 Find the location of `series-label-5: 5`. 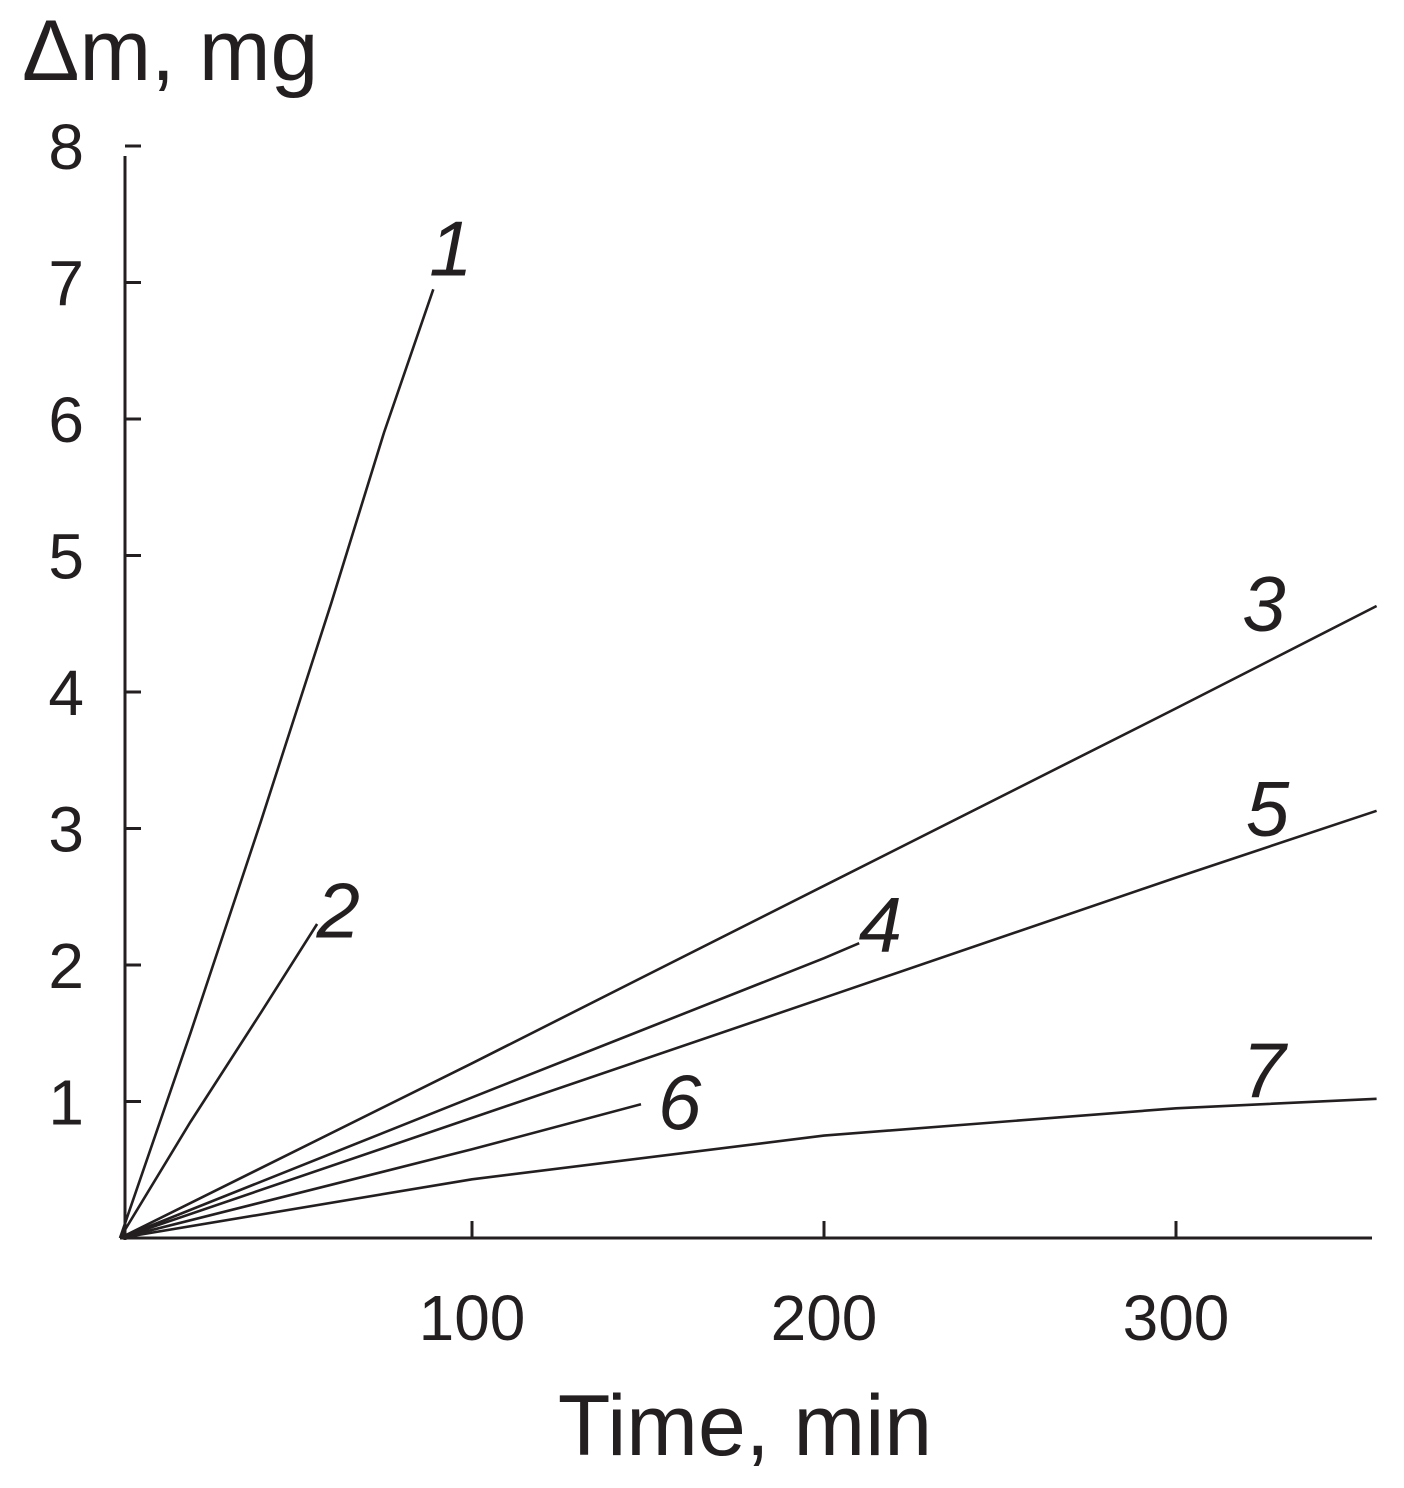

series-label-5: 5 is located at coordinates (1268, 808).